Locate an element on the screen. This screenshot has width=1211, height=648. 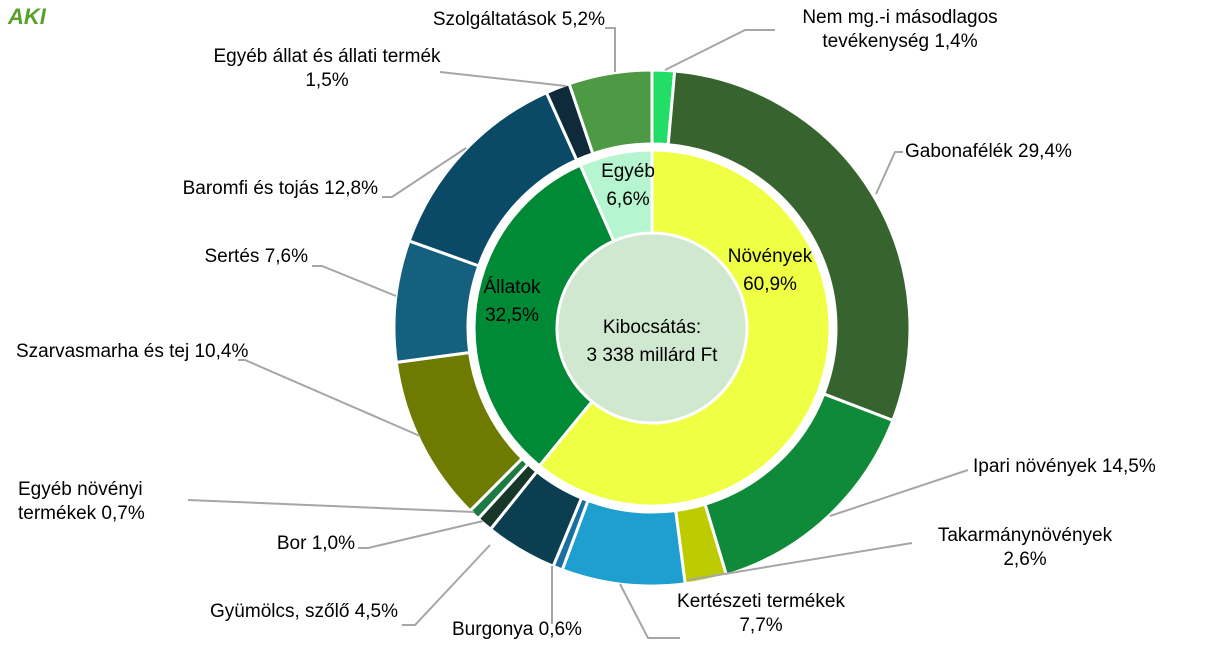
segment-label: Sertés 7,6% is located at coordinates (204, 257).